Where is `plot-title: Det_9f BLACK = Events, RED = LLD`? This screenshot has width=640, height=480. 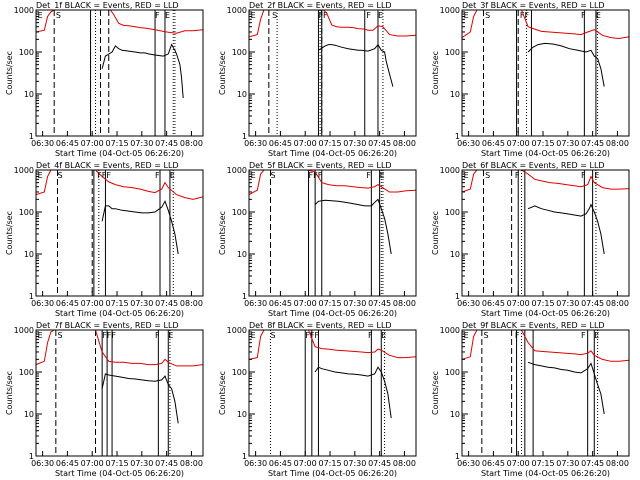 plot-title: Det_9f BLACK = Events, RED = LLD is located at coordinates (533, 325).